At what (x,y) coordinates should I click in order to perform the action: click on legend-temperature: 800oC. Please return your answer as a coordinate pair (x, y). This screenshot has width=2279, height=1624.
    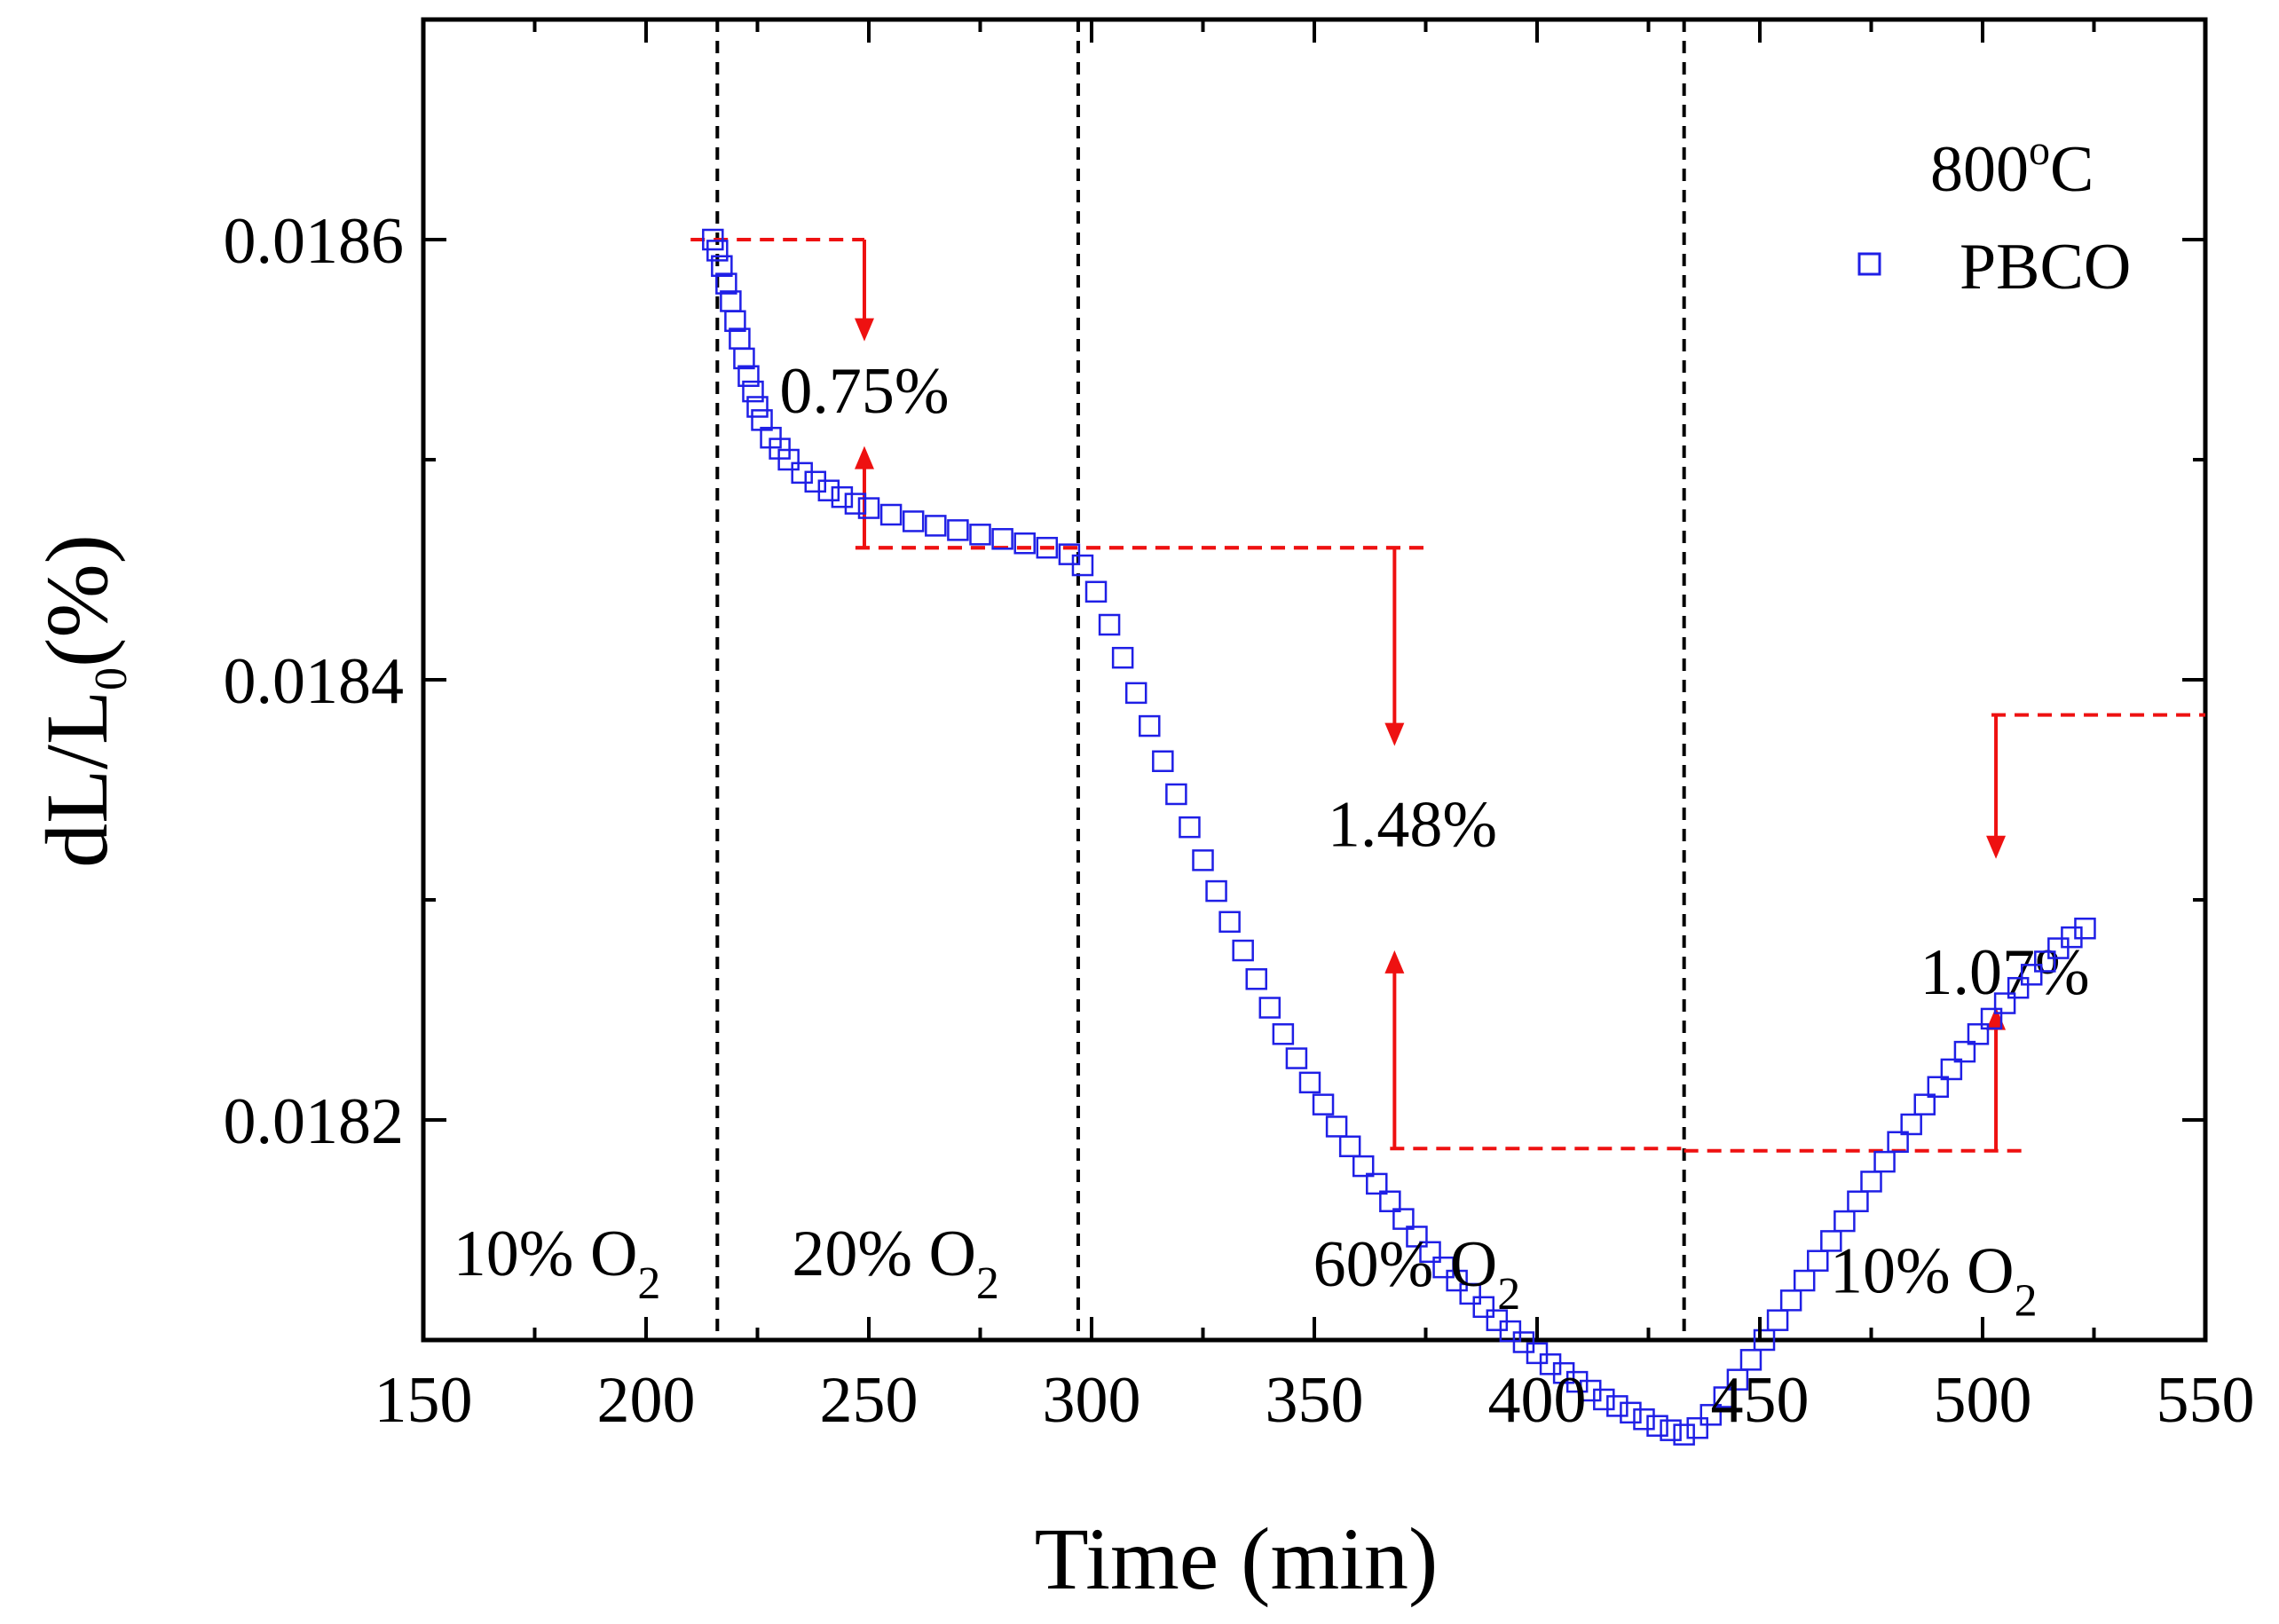
    Looking at the image, I should click on (2012, 166).